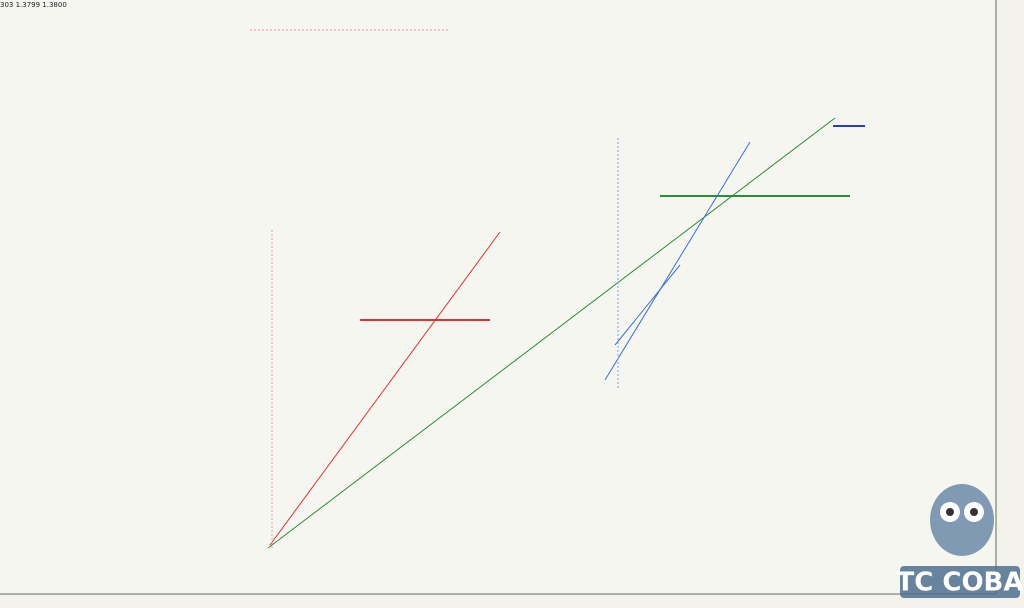  I want to click on logo-text: TC СОВА, so click(960, 583).